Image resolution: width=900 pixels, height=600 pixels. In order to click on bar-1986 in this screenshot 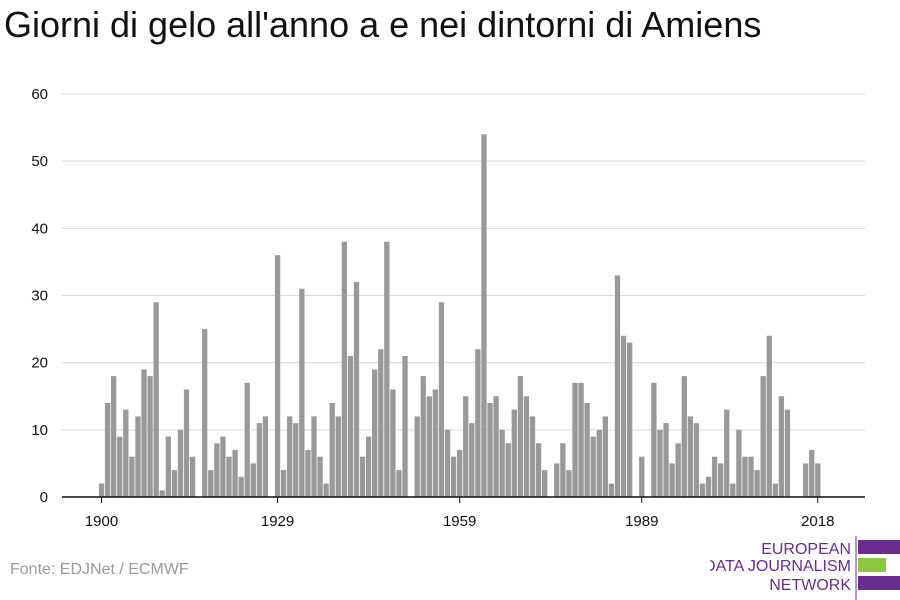, I will do `click(623, 416)`.